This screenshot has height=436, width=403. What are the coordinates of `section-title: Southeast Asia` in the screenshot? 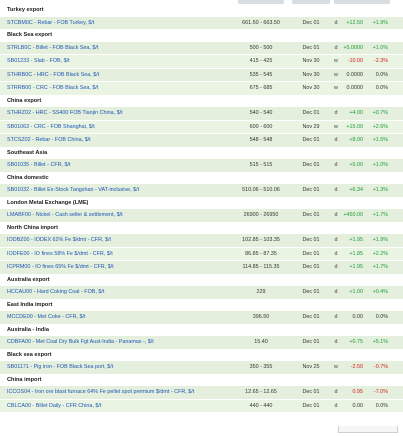 It's located at (201, 153).